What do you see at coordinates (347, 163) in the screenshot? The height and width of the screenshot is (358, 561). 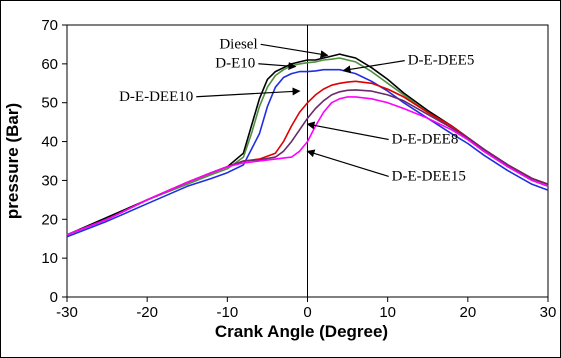 I see `annotation-arrow-d-e-dee15` at bounding box center [347, 163].